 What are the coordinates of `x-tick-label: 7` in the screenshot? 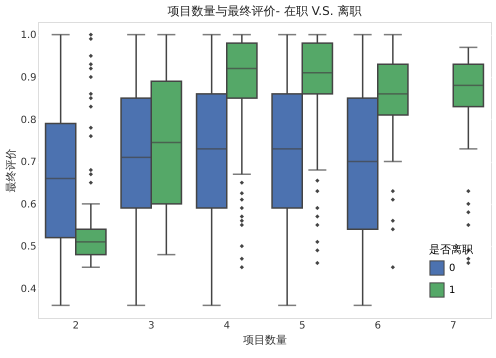 It's located at (453, 326).